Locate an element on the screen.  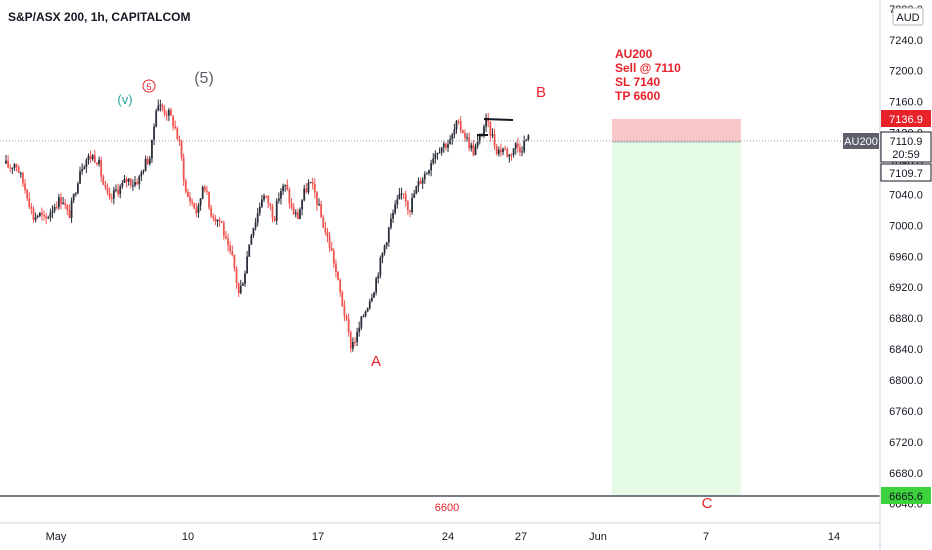
trade-note-line-3: SL 7140 is located at coordinates (637, 82).